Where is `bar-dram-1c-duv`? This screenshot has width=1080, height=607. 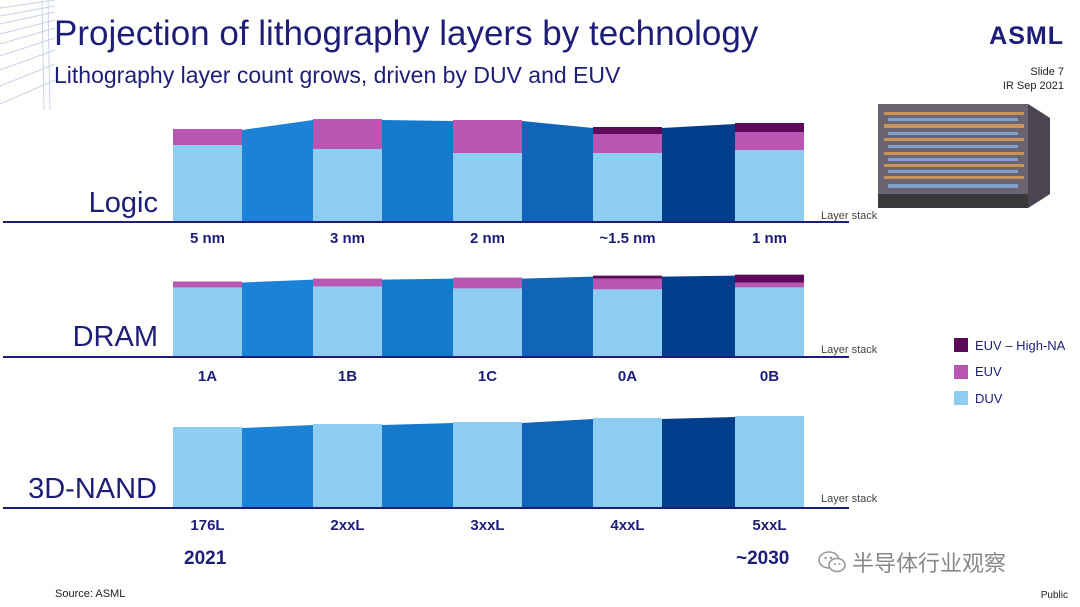 bar-dram-1c-duv is located at coordinates (487, 322).